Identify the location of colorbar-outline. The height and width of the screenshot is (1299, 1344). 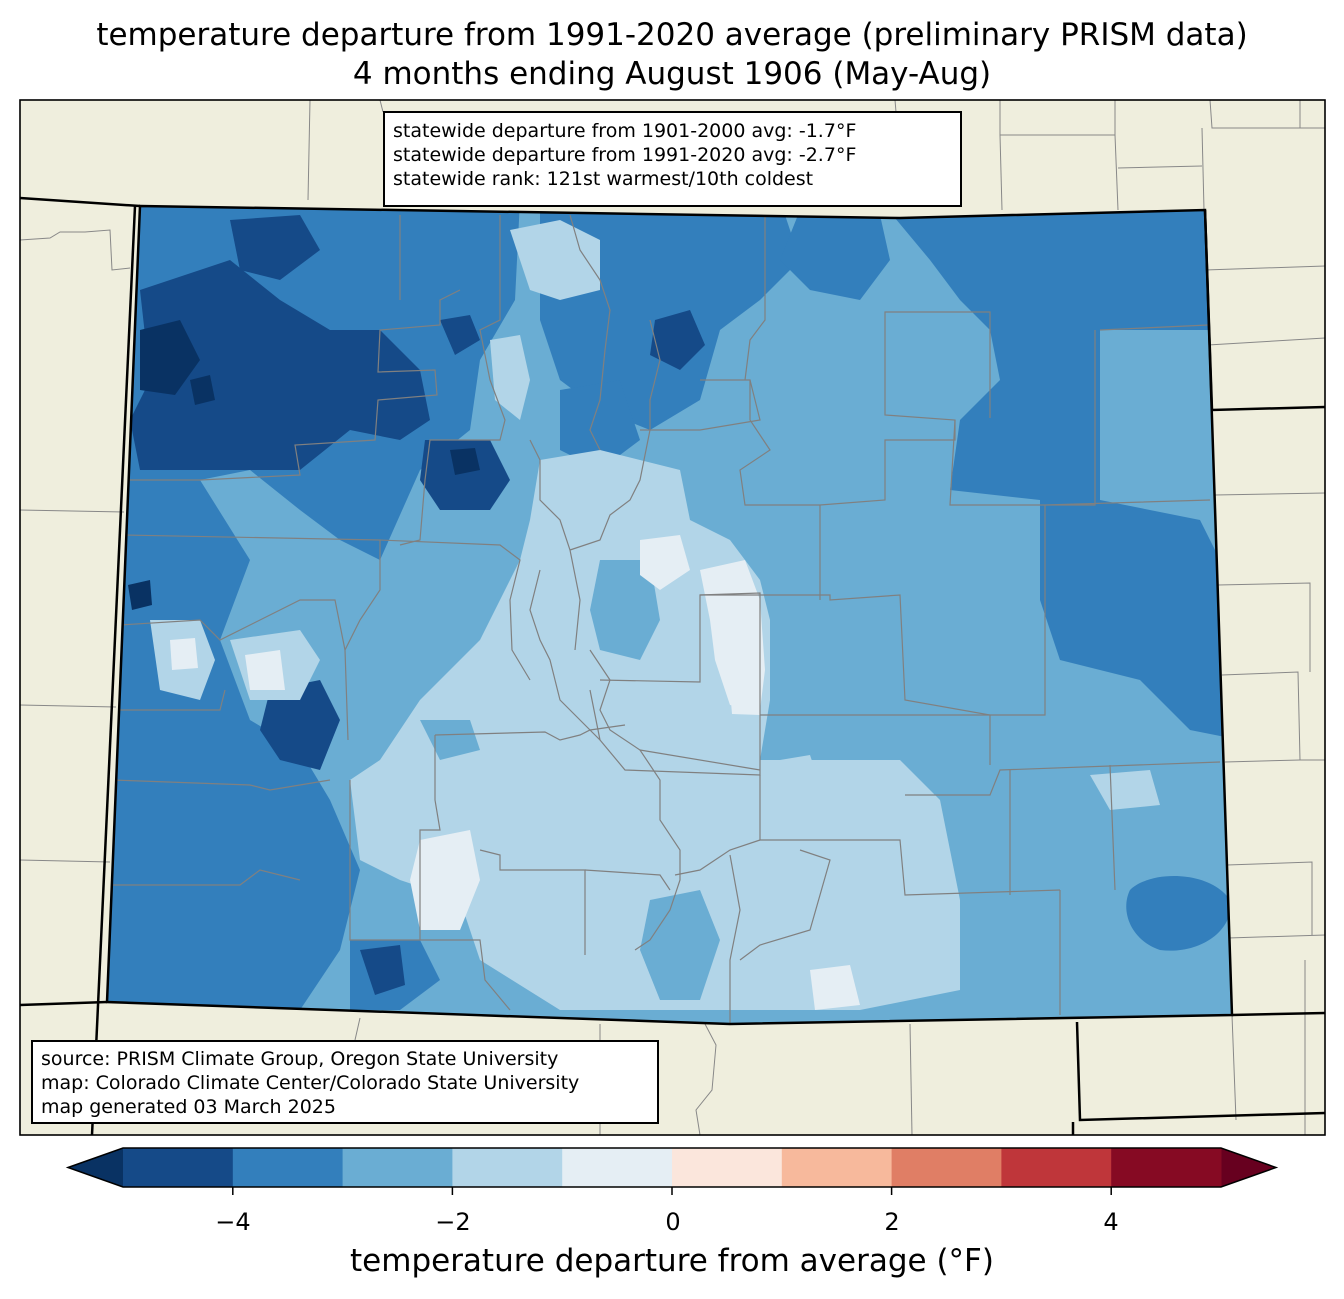
(672, 1167).